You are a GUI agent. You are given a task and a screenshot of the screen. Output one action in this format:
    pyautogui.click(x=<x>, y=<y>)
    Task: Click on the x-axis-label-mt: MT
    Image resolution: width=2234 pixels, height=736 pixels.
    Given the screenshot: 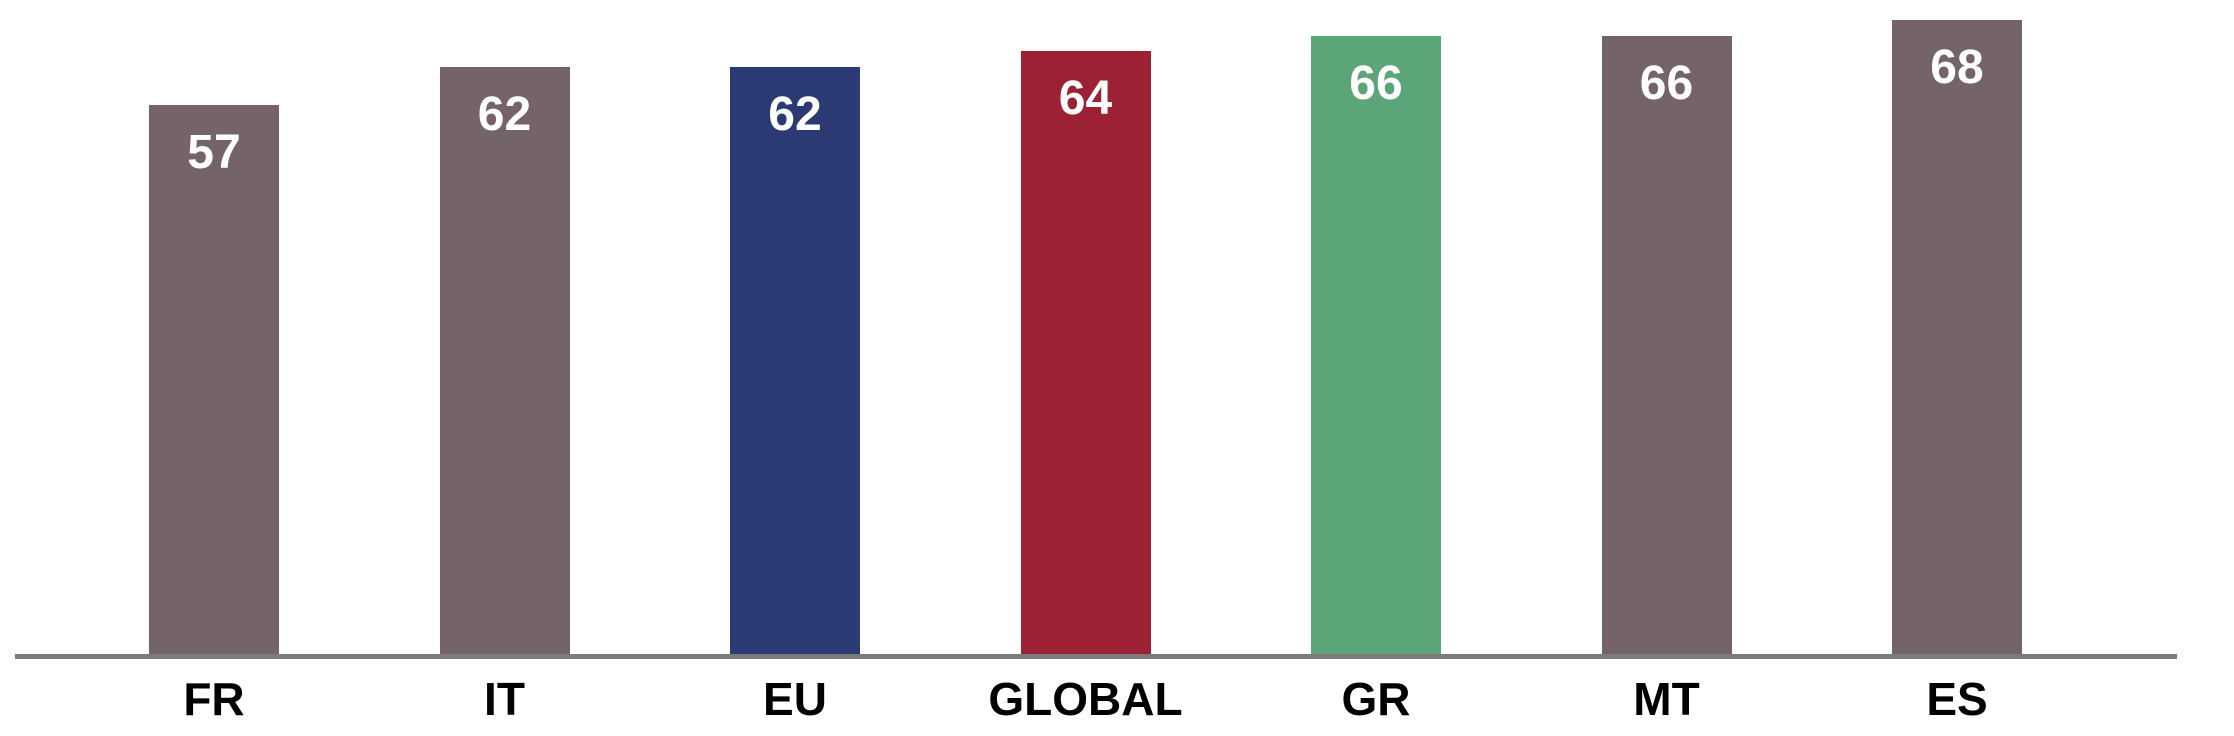 What is the action you would take?
    pyautogui.click(x=1666, y=699)
    